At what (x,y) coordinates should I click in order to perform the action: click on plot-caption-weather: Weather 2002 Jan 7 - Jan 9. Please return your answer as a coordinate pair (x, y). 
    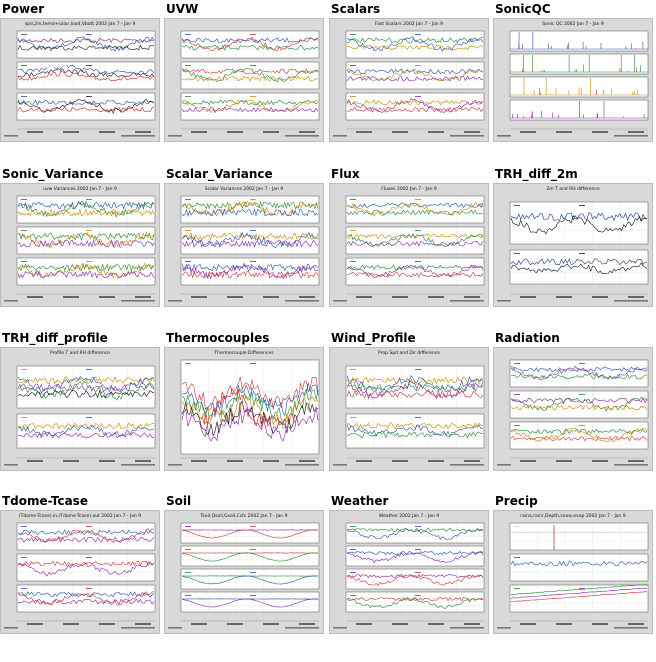
    Looking at the image, I should click on (409, 516).